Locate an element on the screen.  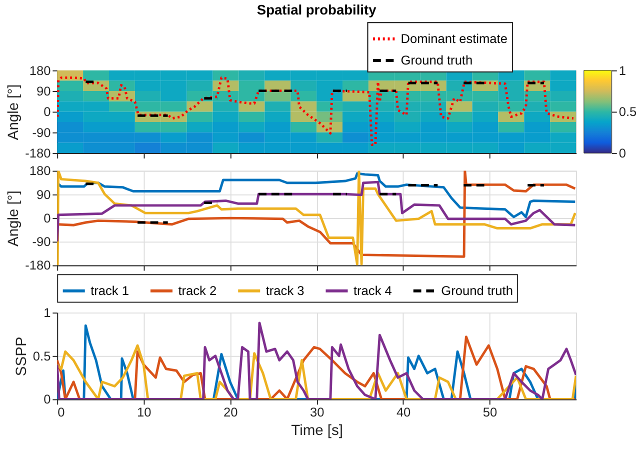
y-tick-label: 1 is located at coordinates (47, 312).